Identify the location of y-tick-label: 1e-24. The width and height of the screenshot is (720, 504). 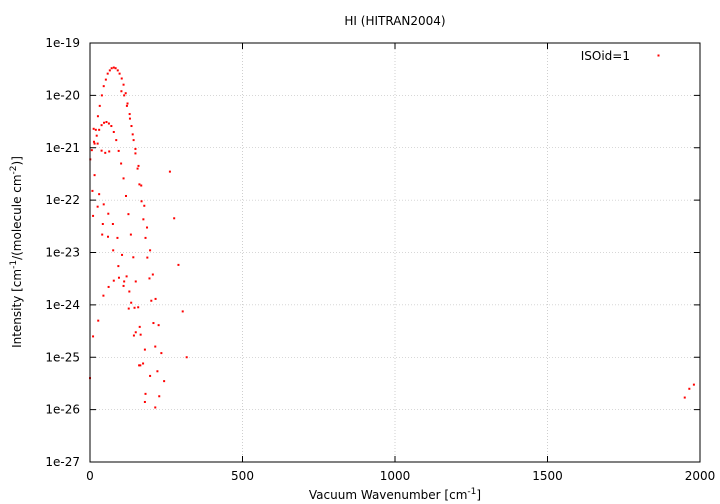
(62, 305).